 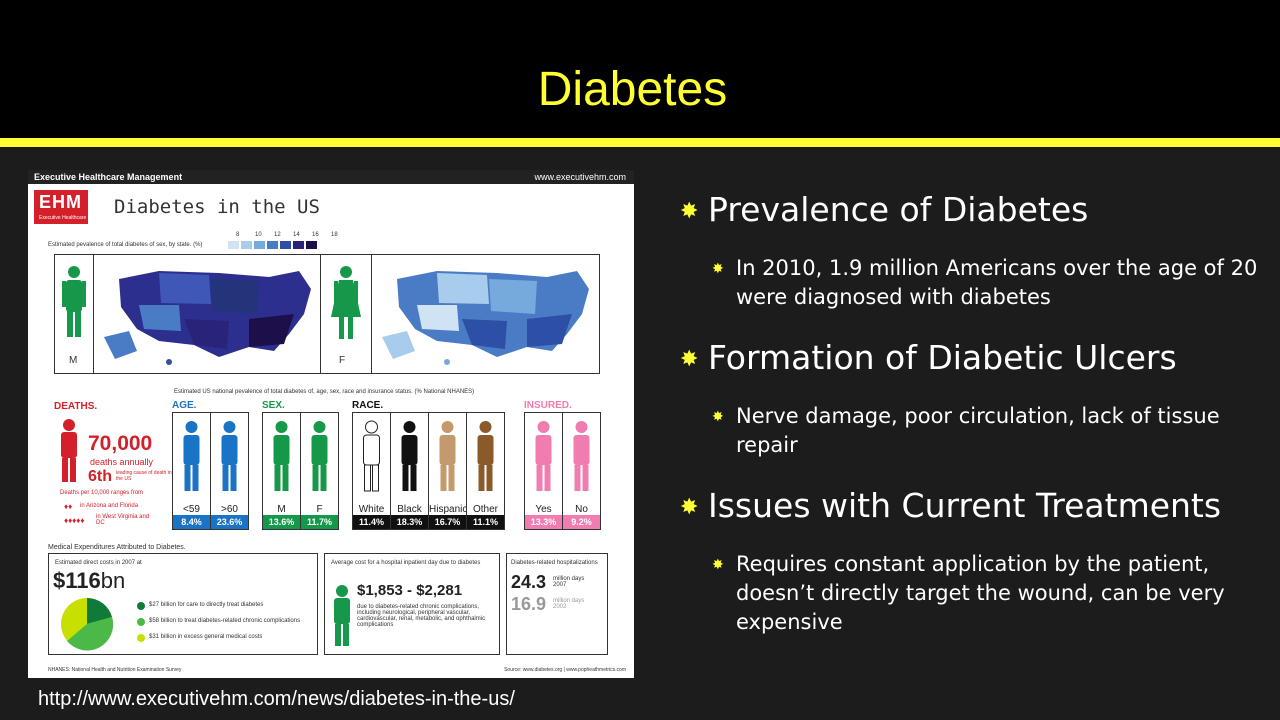 I want to click on hosp-caption: Diabetes-related hospitalizations, so click(x=554, y=563).